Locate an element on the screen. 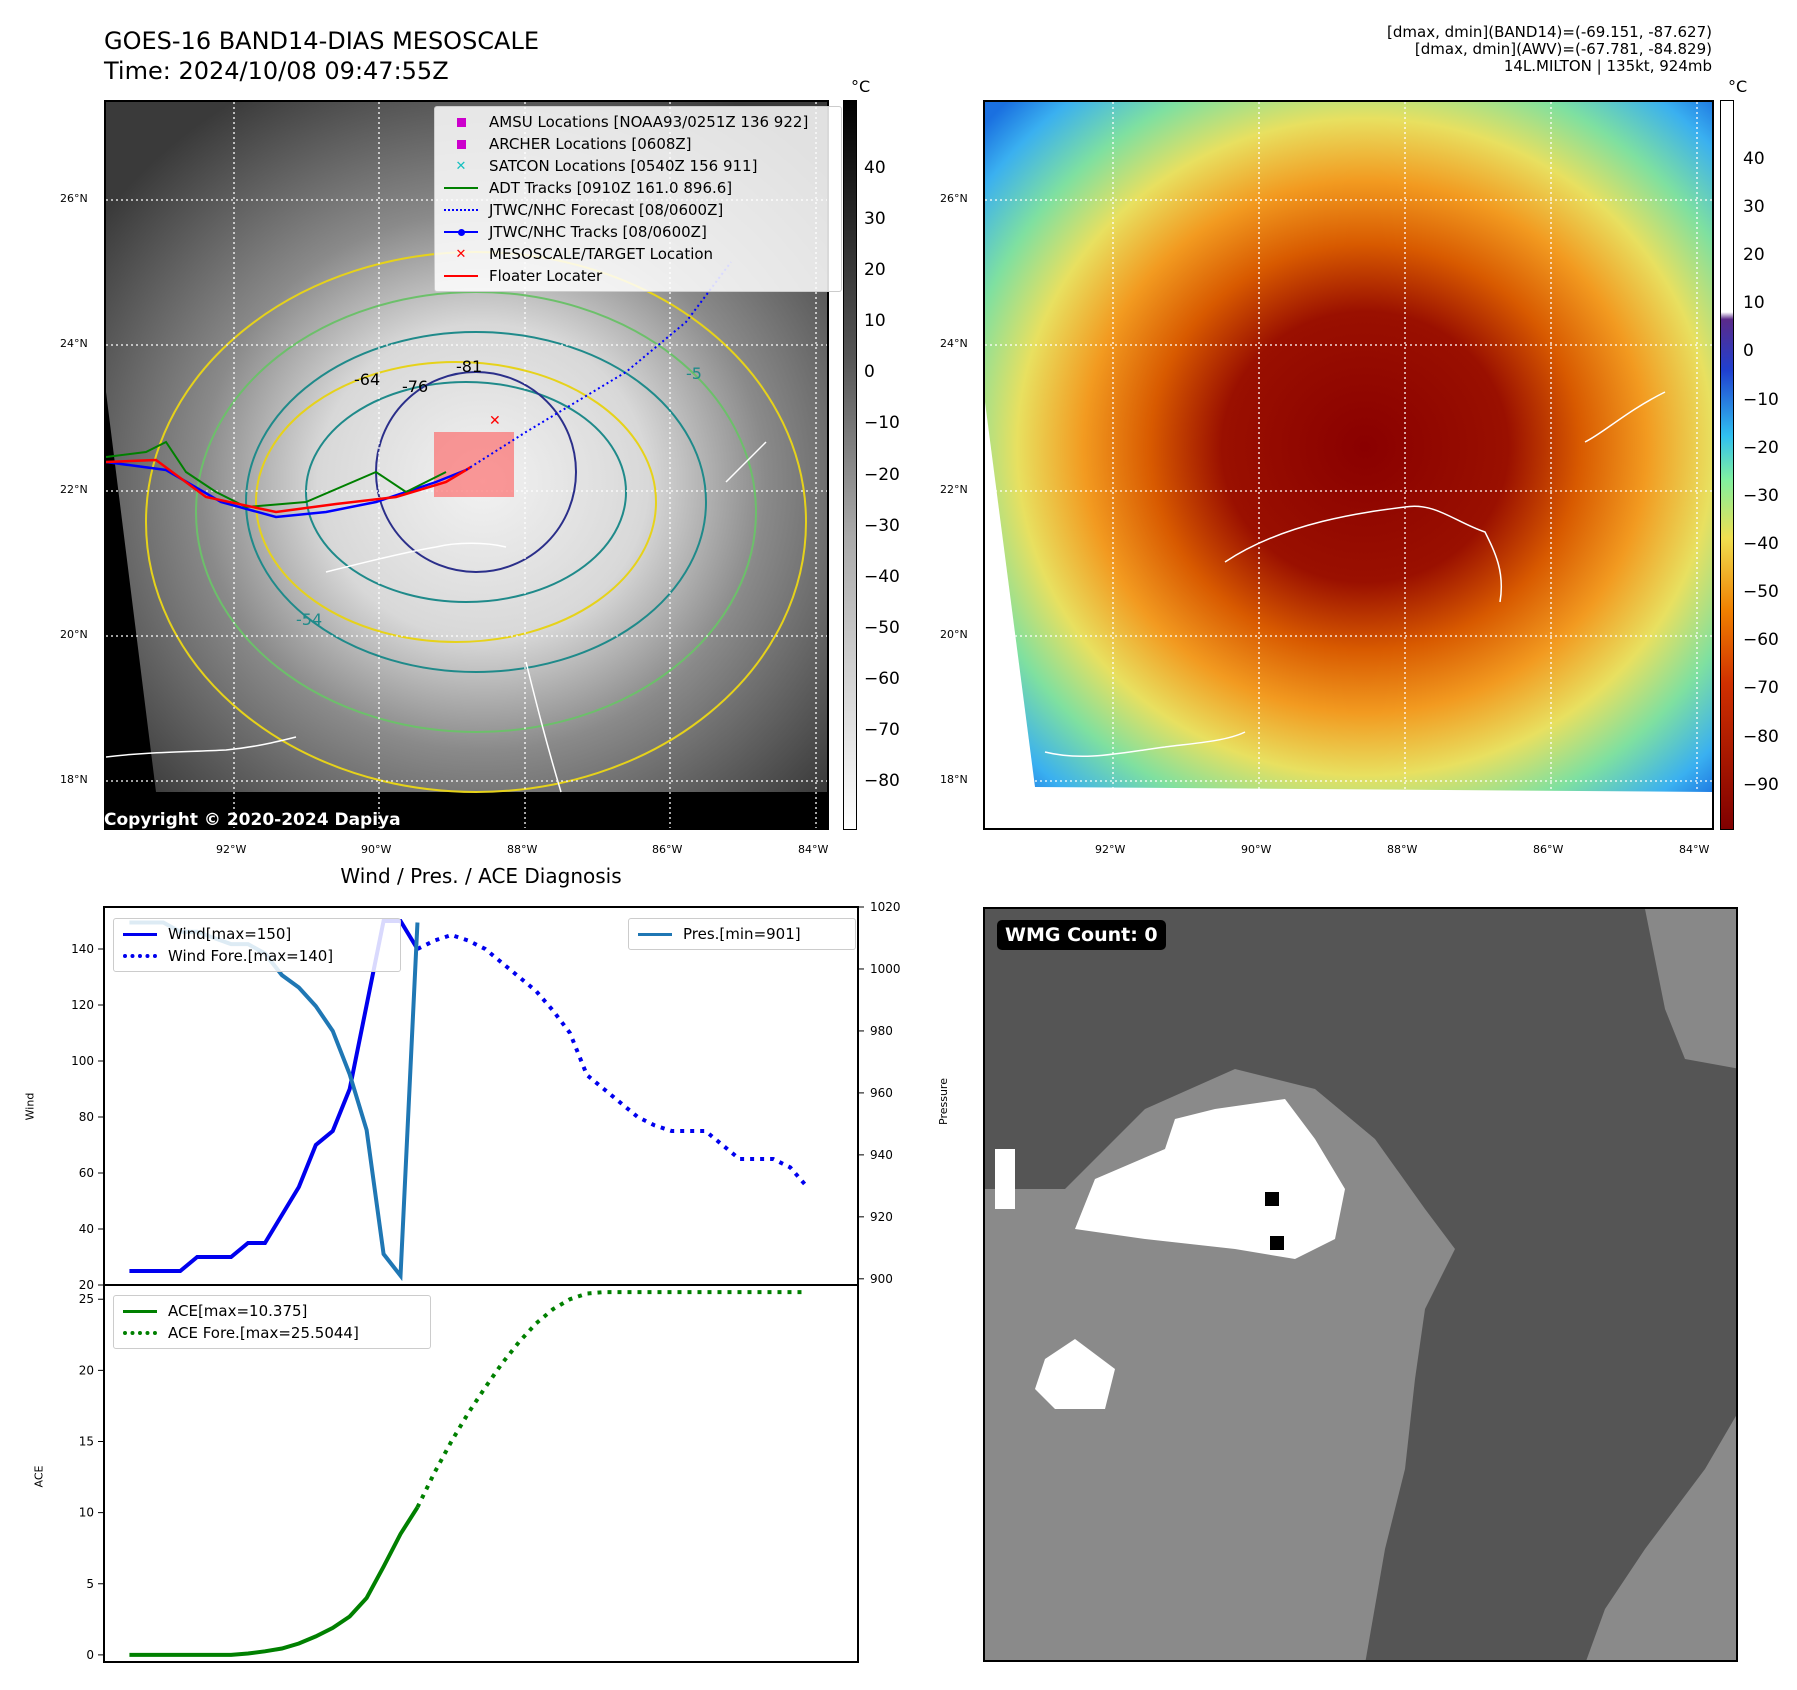 Image resolution: width=1797 pixels, height=1690 pixels. legend-item: ACE Fore.[max=25.5044] is located at coordinates (272, 1333).